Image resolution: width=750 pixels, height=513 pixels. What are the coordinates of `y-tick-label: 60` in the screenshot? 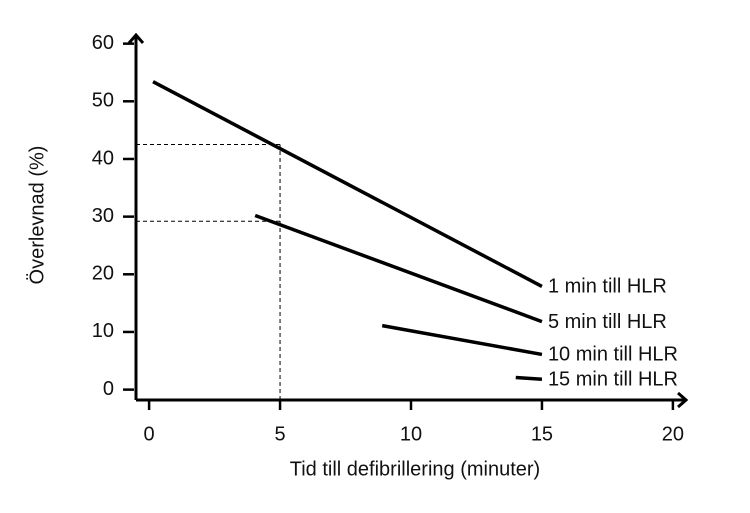 It's located at (103, 43).